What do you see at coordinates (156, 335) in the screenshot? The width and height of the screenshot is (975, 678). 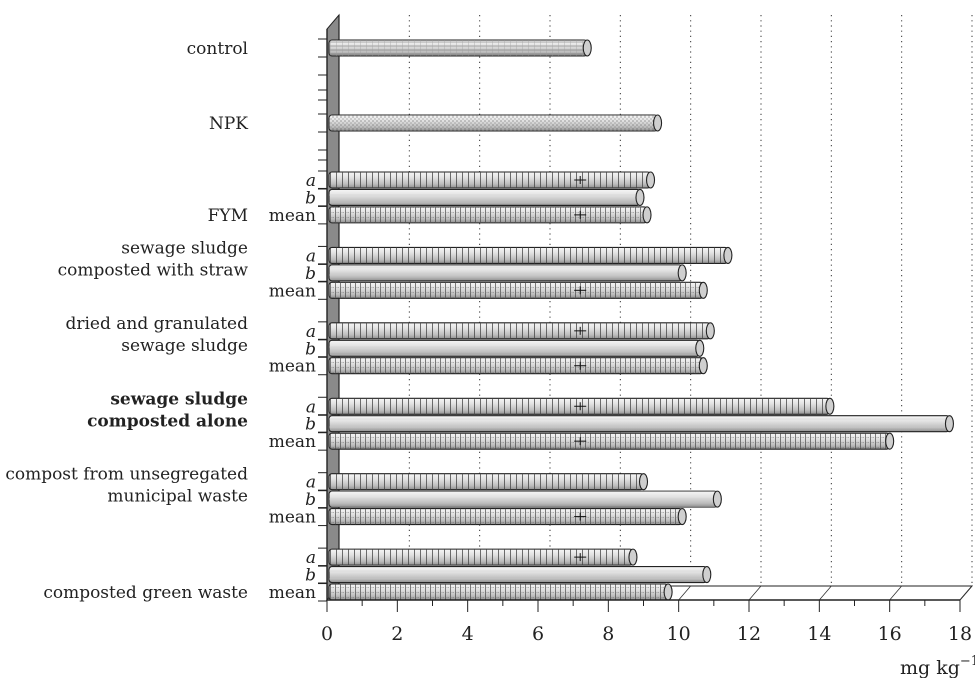 I see `group-label: dried and granulated sewage sludge` at bounding box center [156, 335].